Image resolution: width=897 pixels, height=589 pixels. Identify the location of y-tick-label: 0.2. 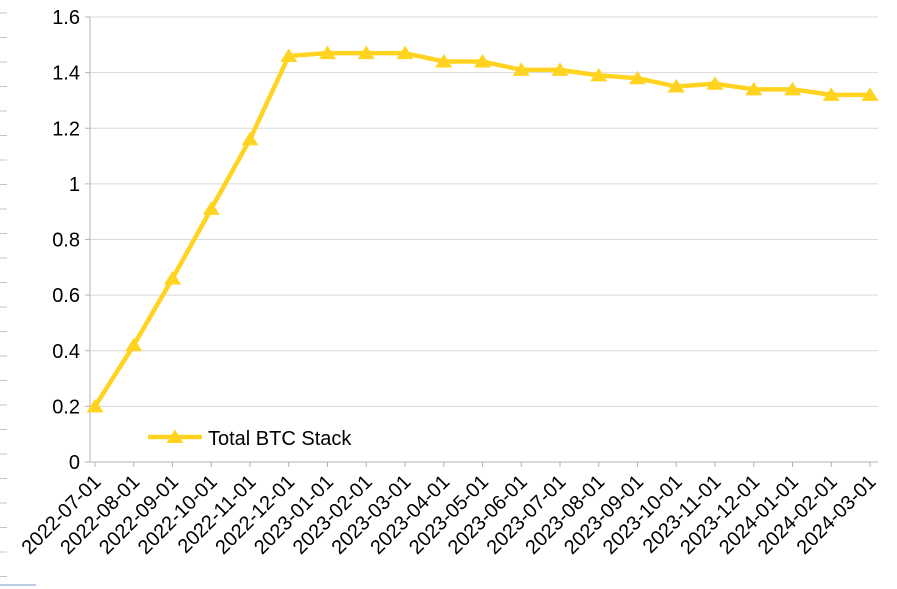
(66, 407).